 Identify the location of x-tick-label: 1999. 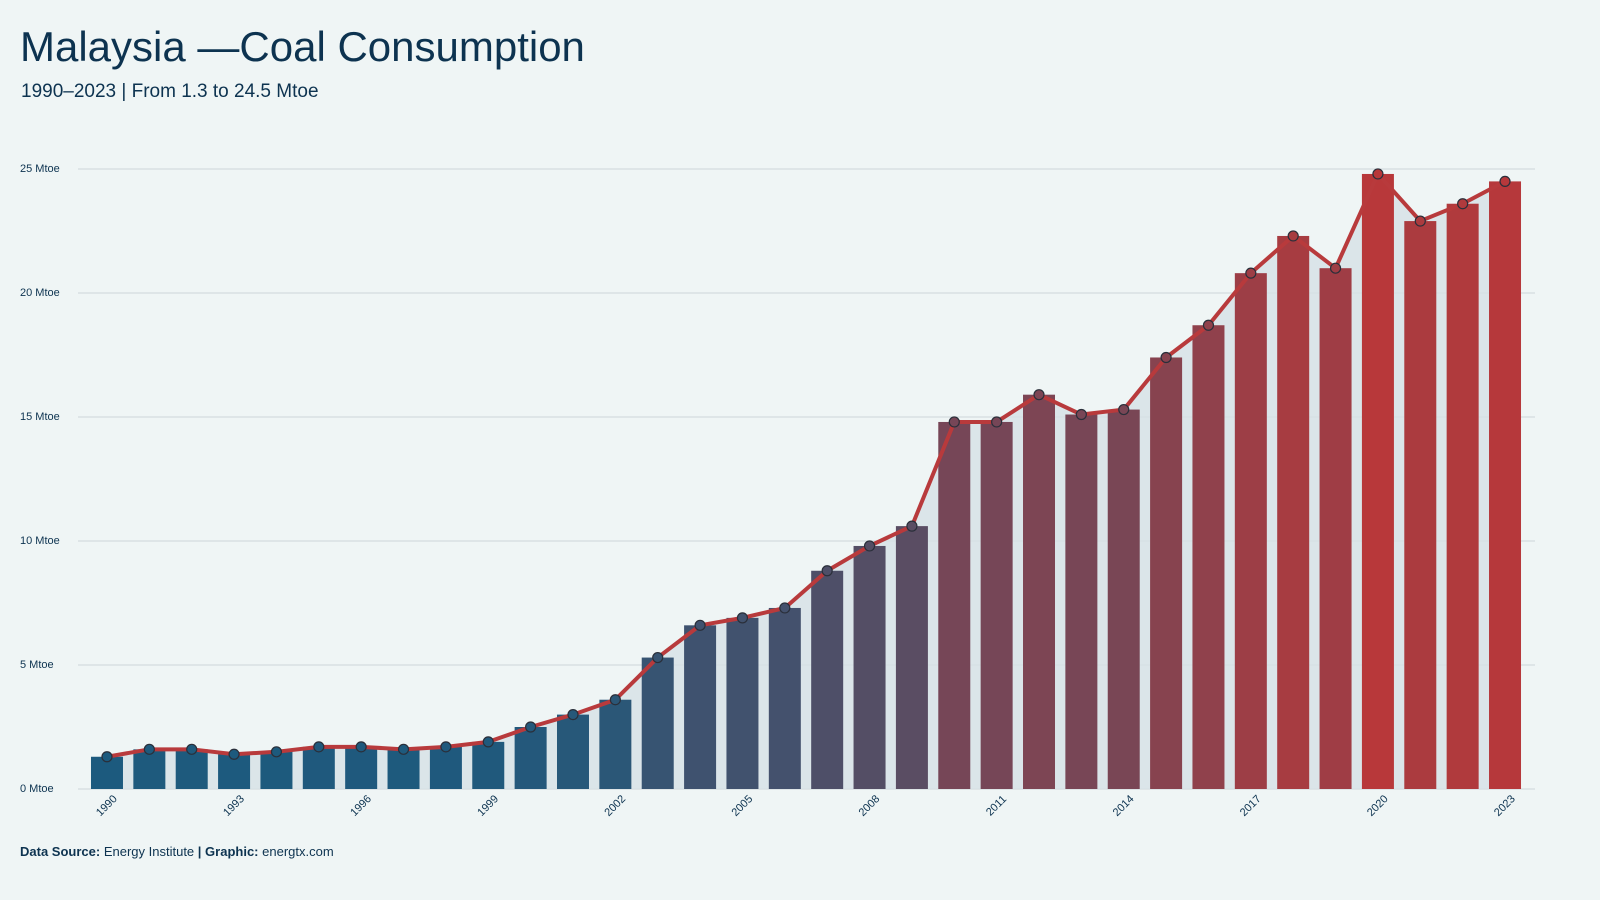
(488, 806).